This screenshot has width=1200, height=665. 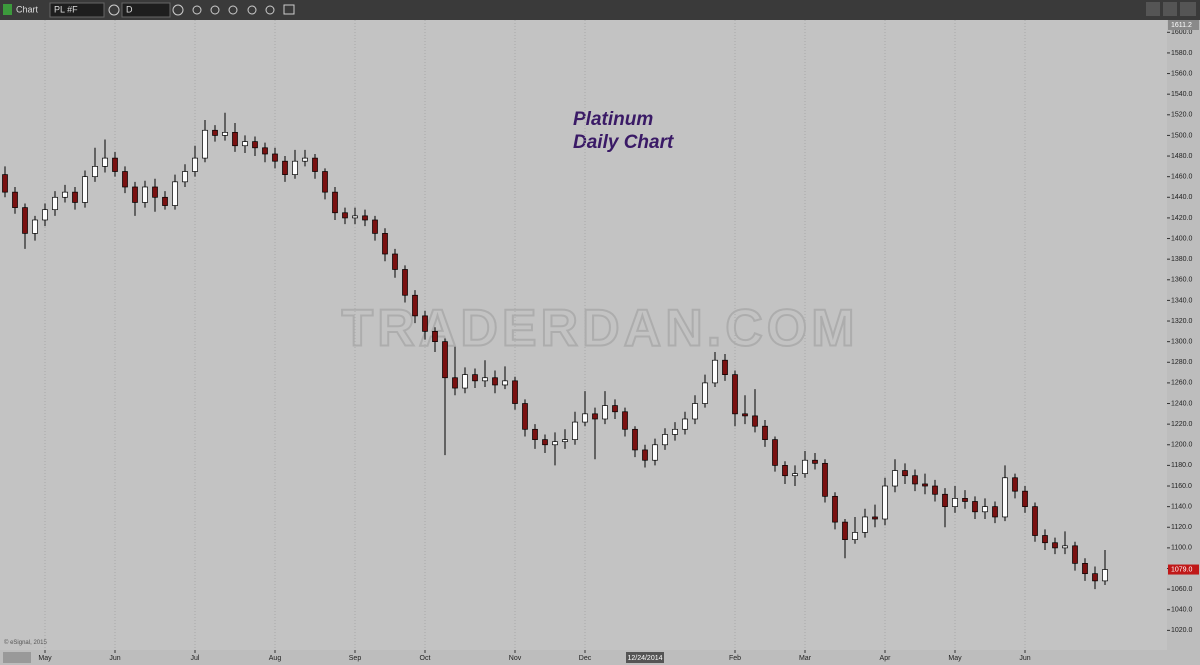 I want to click on y-tick-label: 1040.0, so click(x=1182, y=610).